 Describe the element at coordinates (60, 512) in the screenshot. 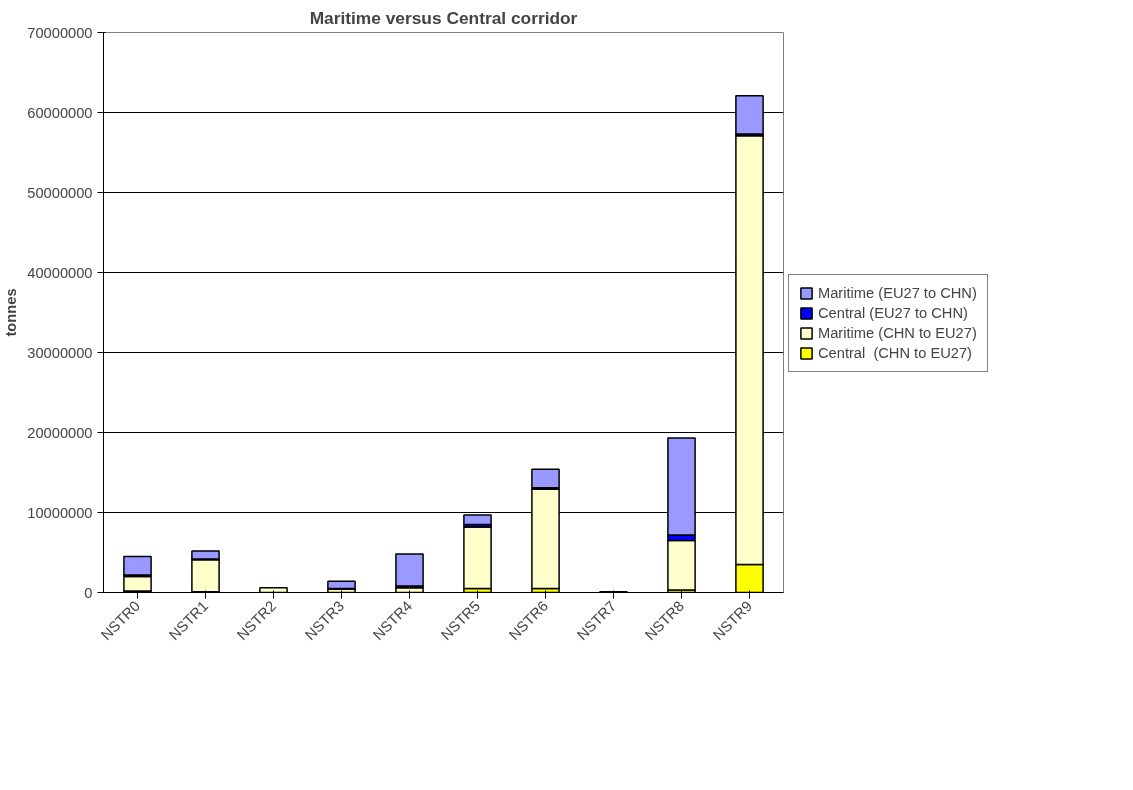

I see `y-tick-label: 10000000` at that location.